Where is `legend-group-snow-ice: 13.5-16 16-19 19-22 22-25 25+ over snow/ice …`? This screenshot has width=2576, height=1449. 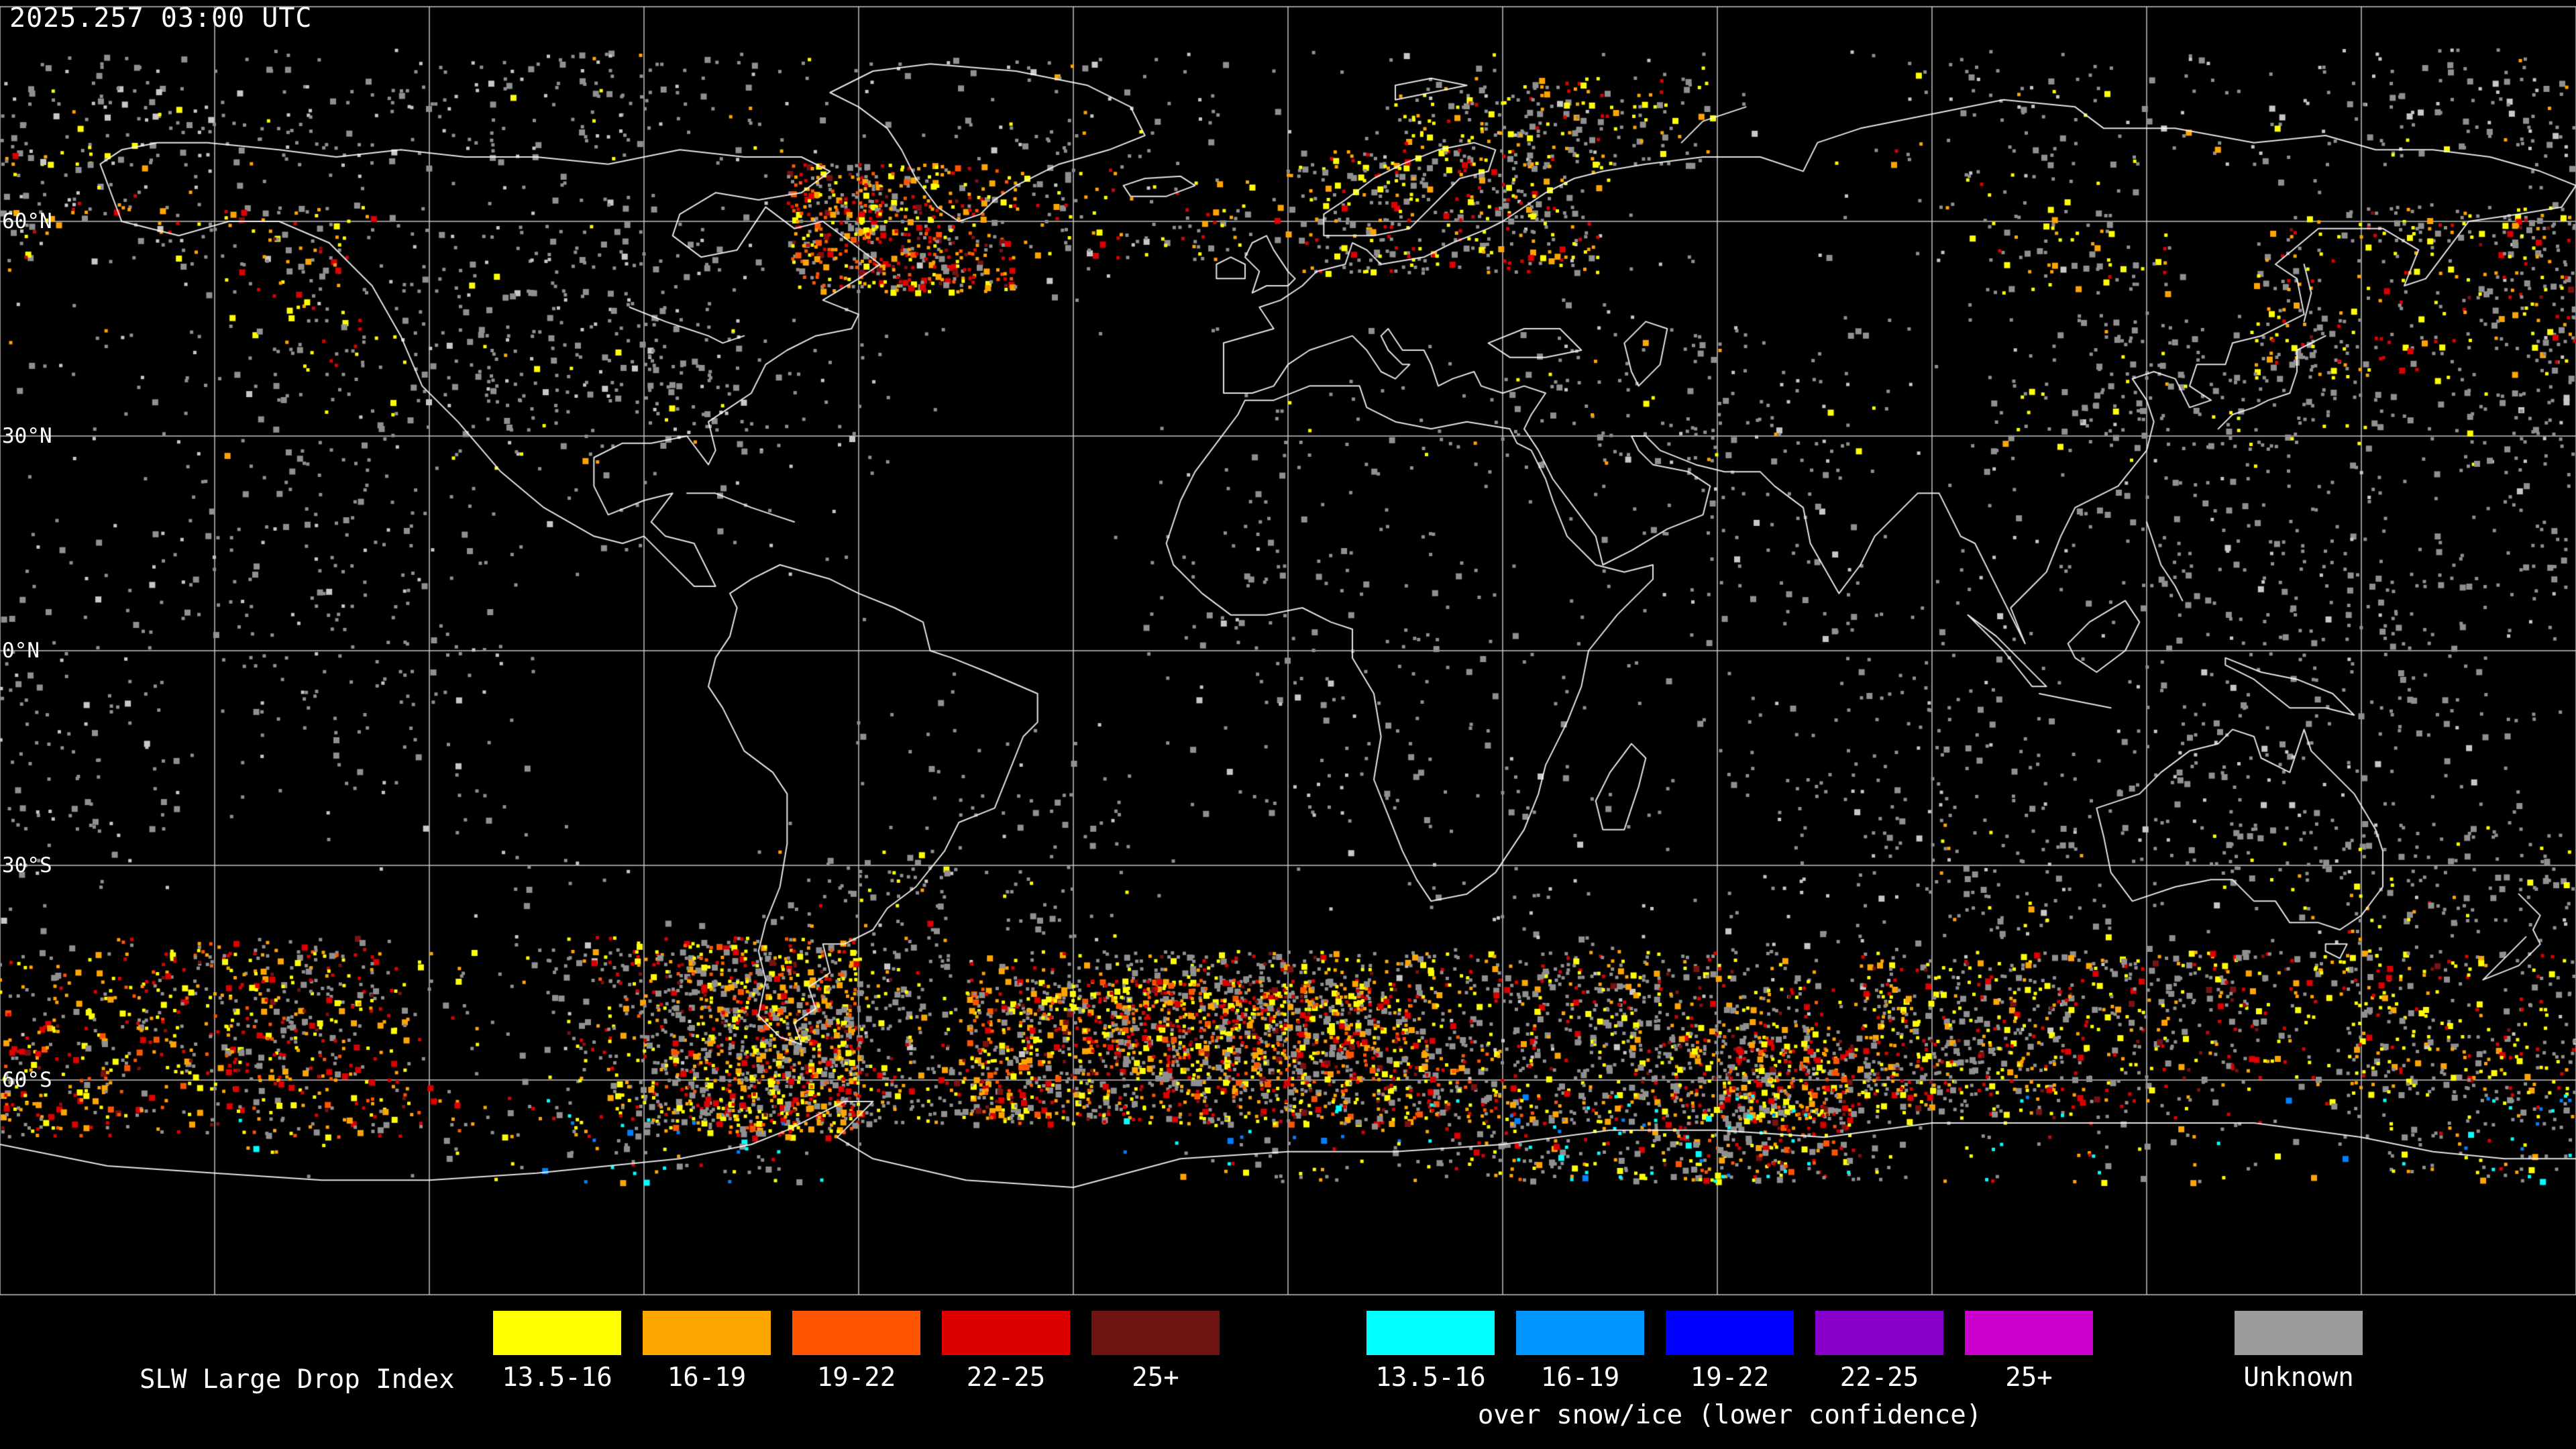 legend-group-snow-ice: 13.5-16 16-19 19-22 22-25 25+ over snow/ice … is located at coordinates (1729, 1370).